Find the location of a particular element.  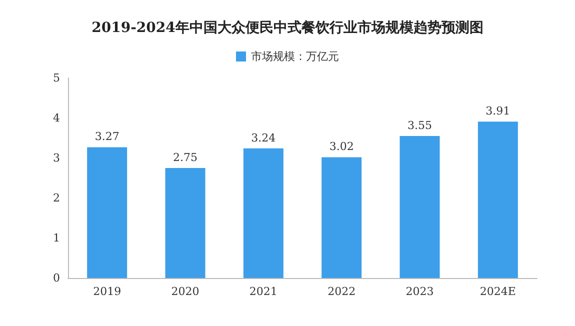

data-label: 3.55 is located at coordinates (420, 125).